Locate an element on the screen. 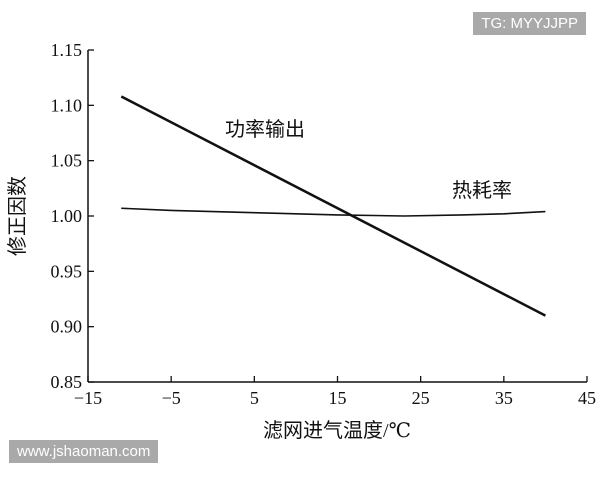 This screenshot has height=480, width=600. x-tick-label: 35 is located at coordinates (504, 398).